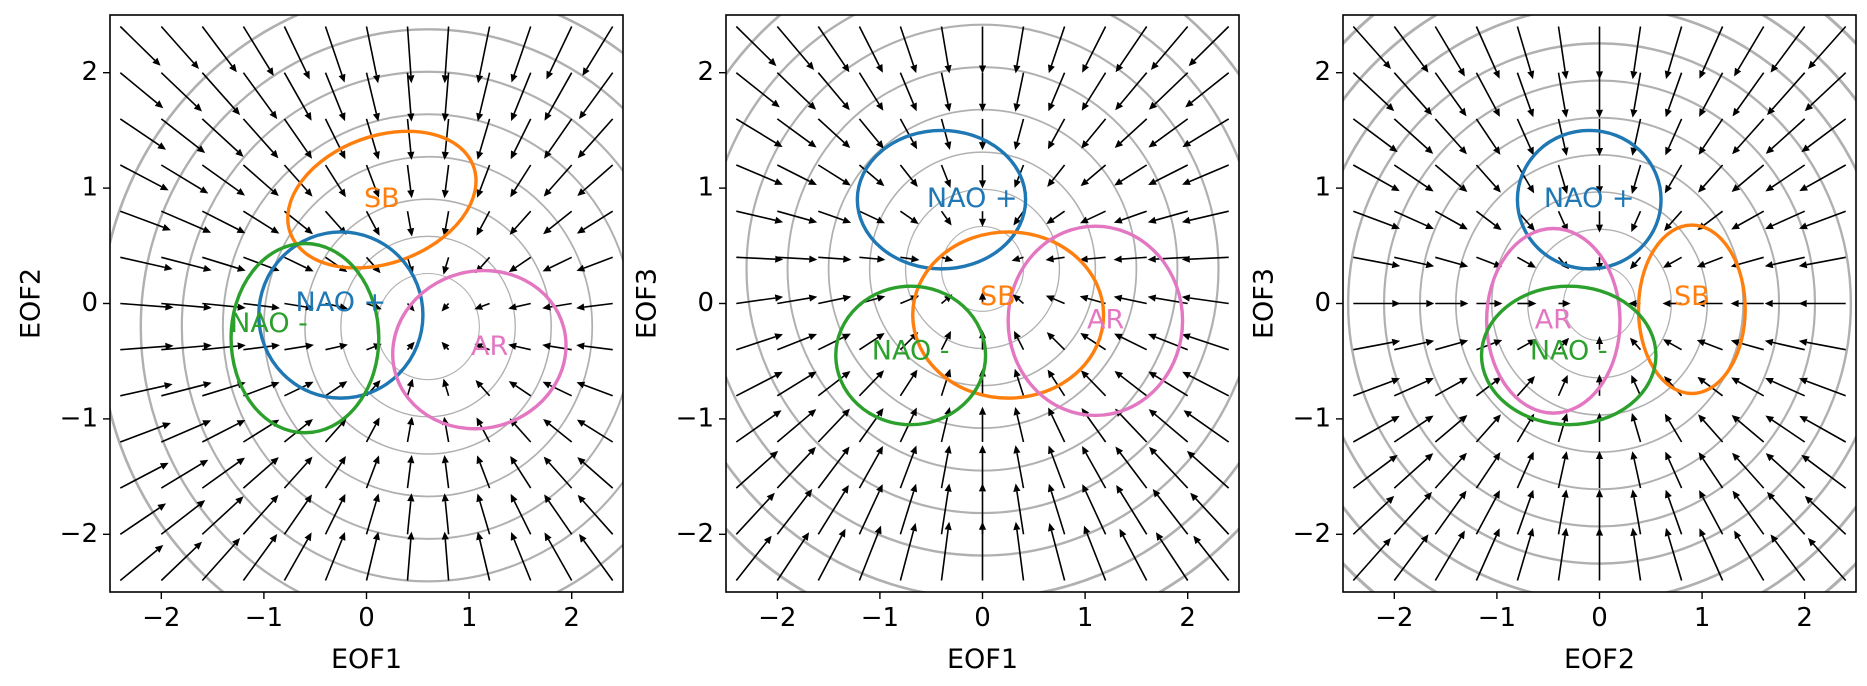 Image resolution: width=1867 pixels, height=686 pixels. What do you see at coordinates (269, 323) in the screenshot?
I see `regime-label: NAO -` at bounding box center [269, 323].